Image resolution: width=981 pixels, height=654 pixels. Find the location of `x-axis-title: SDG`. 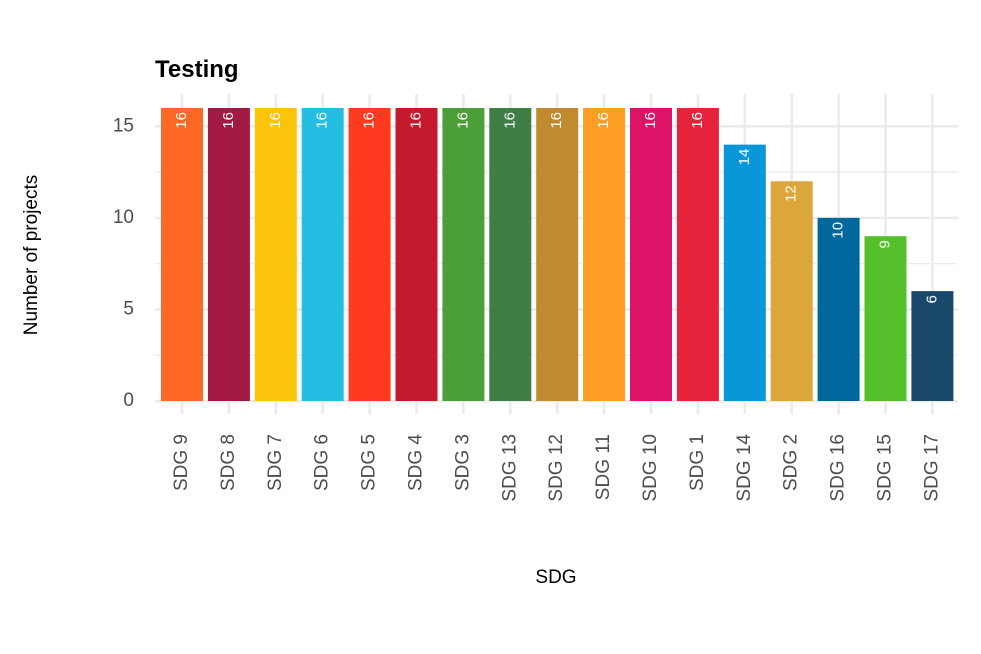

x-axis-title: SDG is located at coordinates (555, 577).